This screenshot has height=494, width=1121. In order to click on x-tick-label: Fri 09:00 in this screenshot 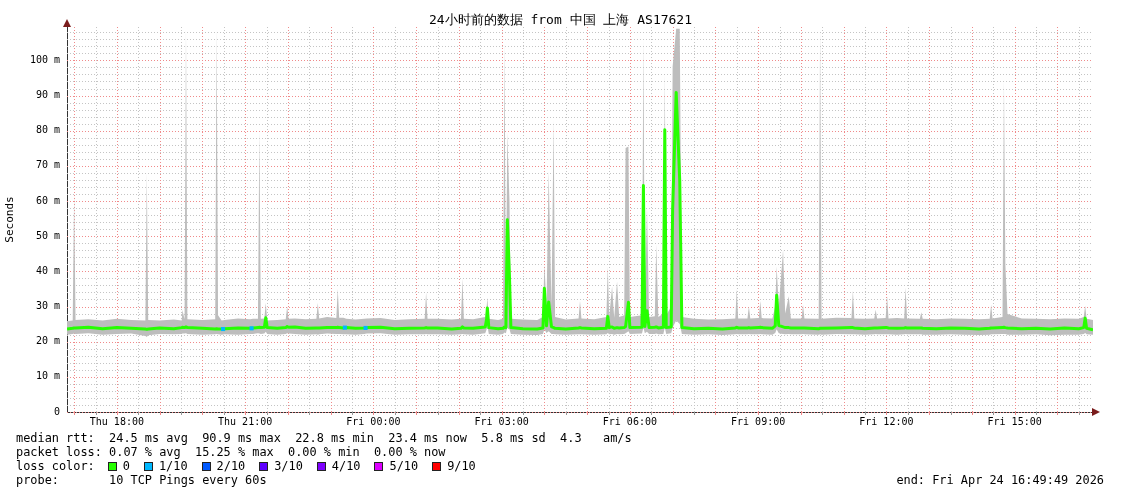, I will do `click(758, 421)`.